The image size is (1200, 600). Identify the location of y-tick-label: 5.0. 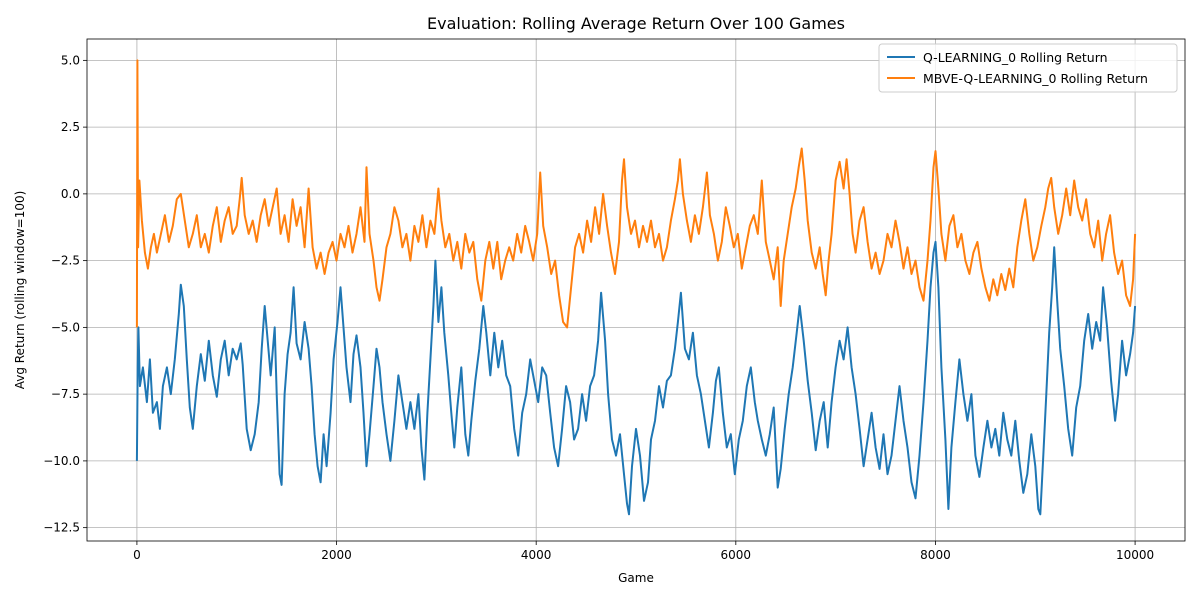
(70, 60).